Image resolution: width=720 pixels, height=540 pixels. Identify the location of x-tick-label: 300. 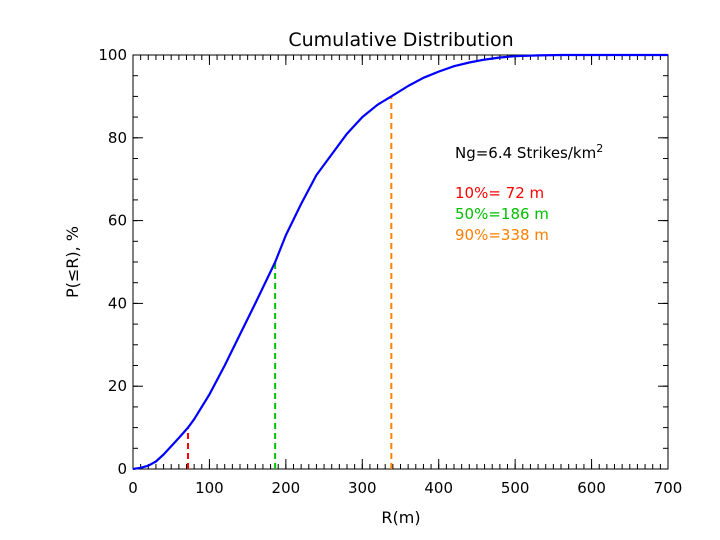
(362, 488).